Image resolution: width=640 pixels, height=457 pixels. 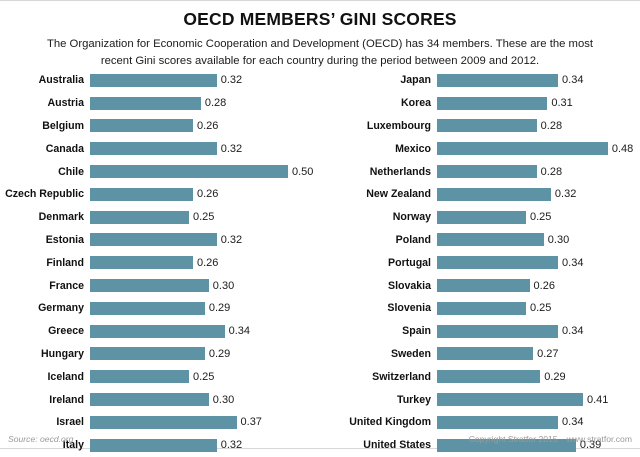 I want to click on table-row: France 0.30, so click(x=160, y=285).